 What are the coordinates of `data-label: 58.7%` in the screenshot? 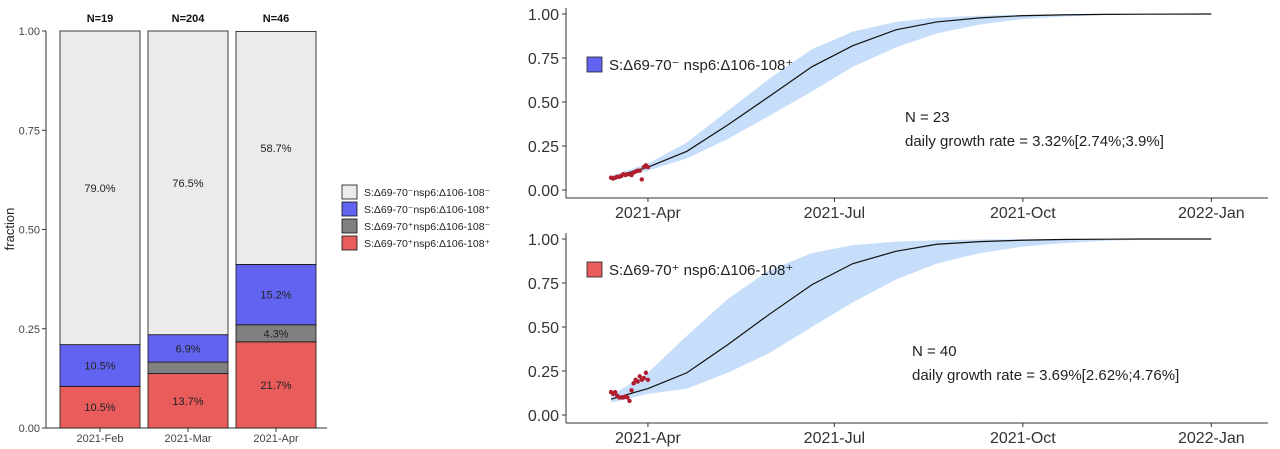 It's located at (275, 149).